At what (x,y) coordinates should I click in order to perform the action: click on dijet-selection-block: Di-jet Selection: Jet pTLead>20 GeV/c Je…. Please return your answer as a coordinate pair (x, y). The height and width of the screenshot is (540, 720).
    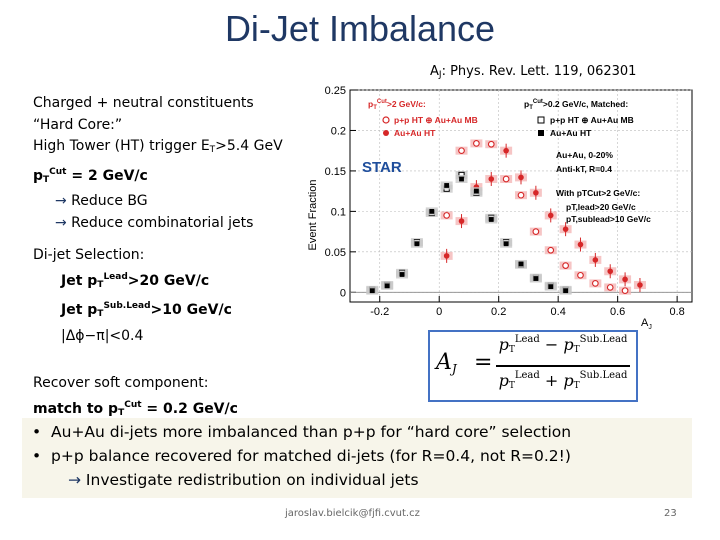
    Looking at the image, I should click on (132, 296).